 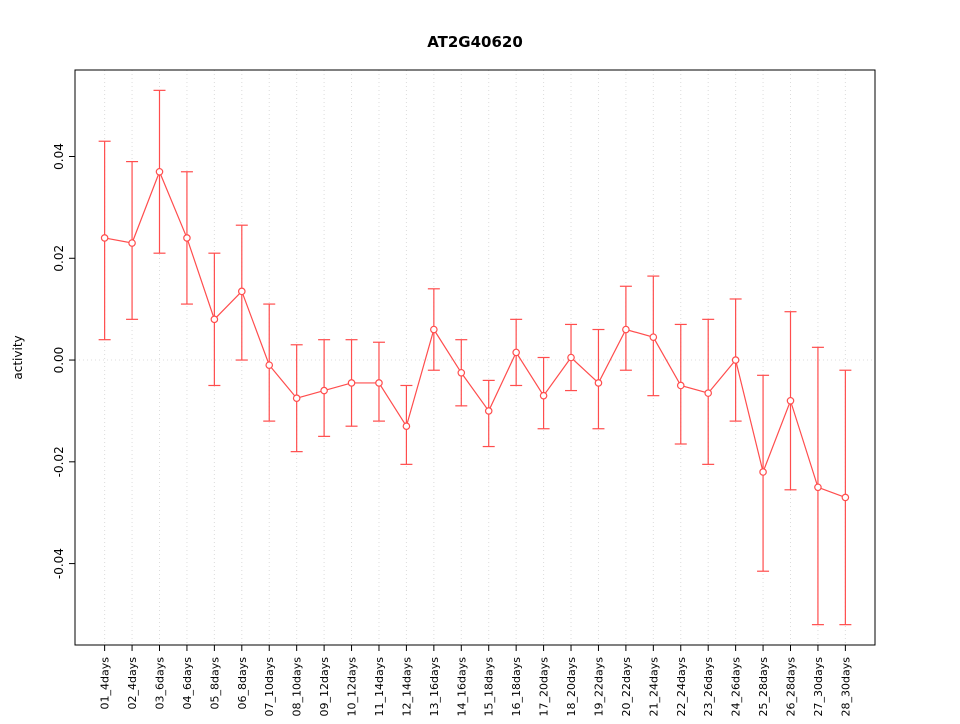 I want to click on x-tick-label: 28_30days, so click(x=845, y=687).